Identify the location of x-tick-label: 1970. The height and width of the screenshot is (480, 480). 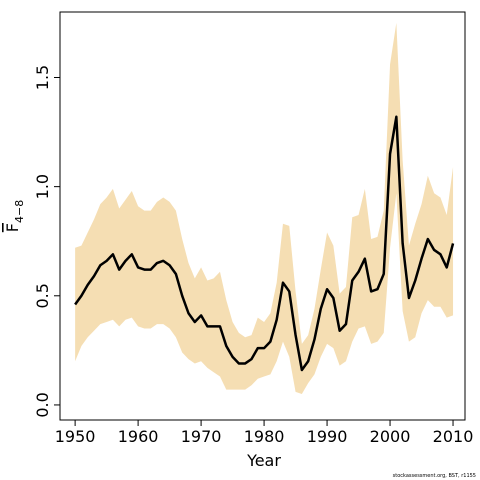
(201, 436).